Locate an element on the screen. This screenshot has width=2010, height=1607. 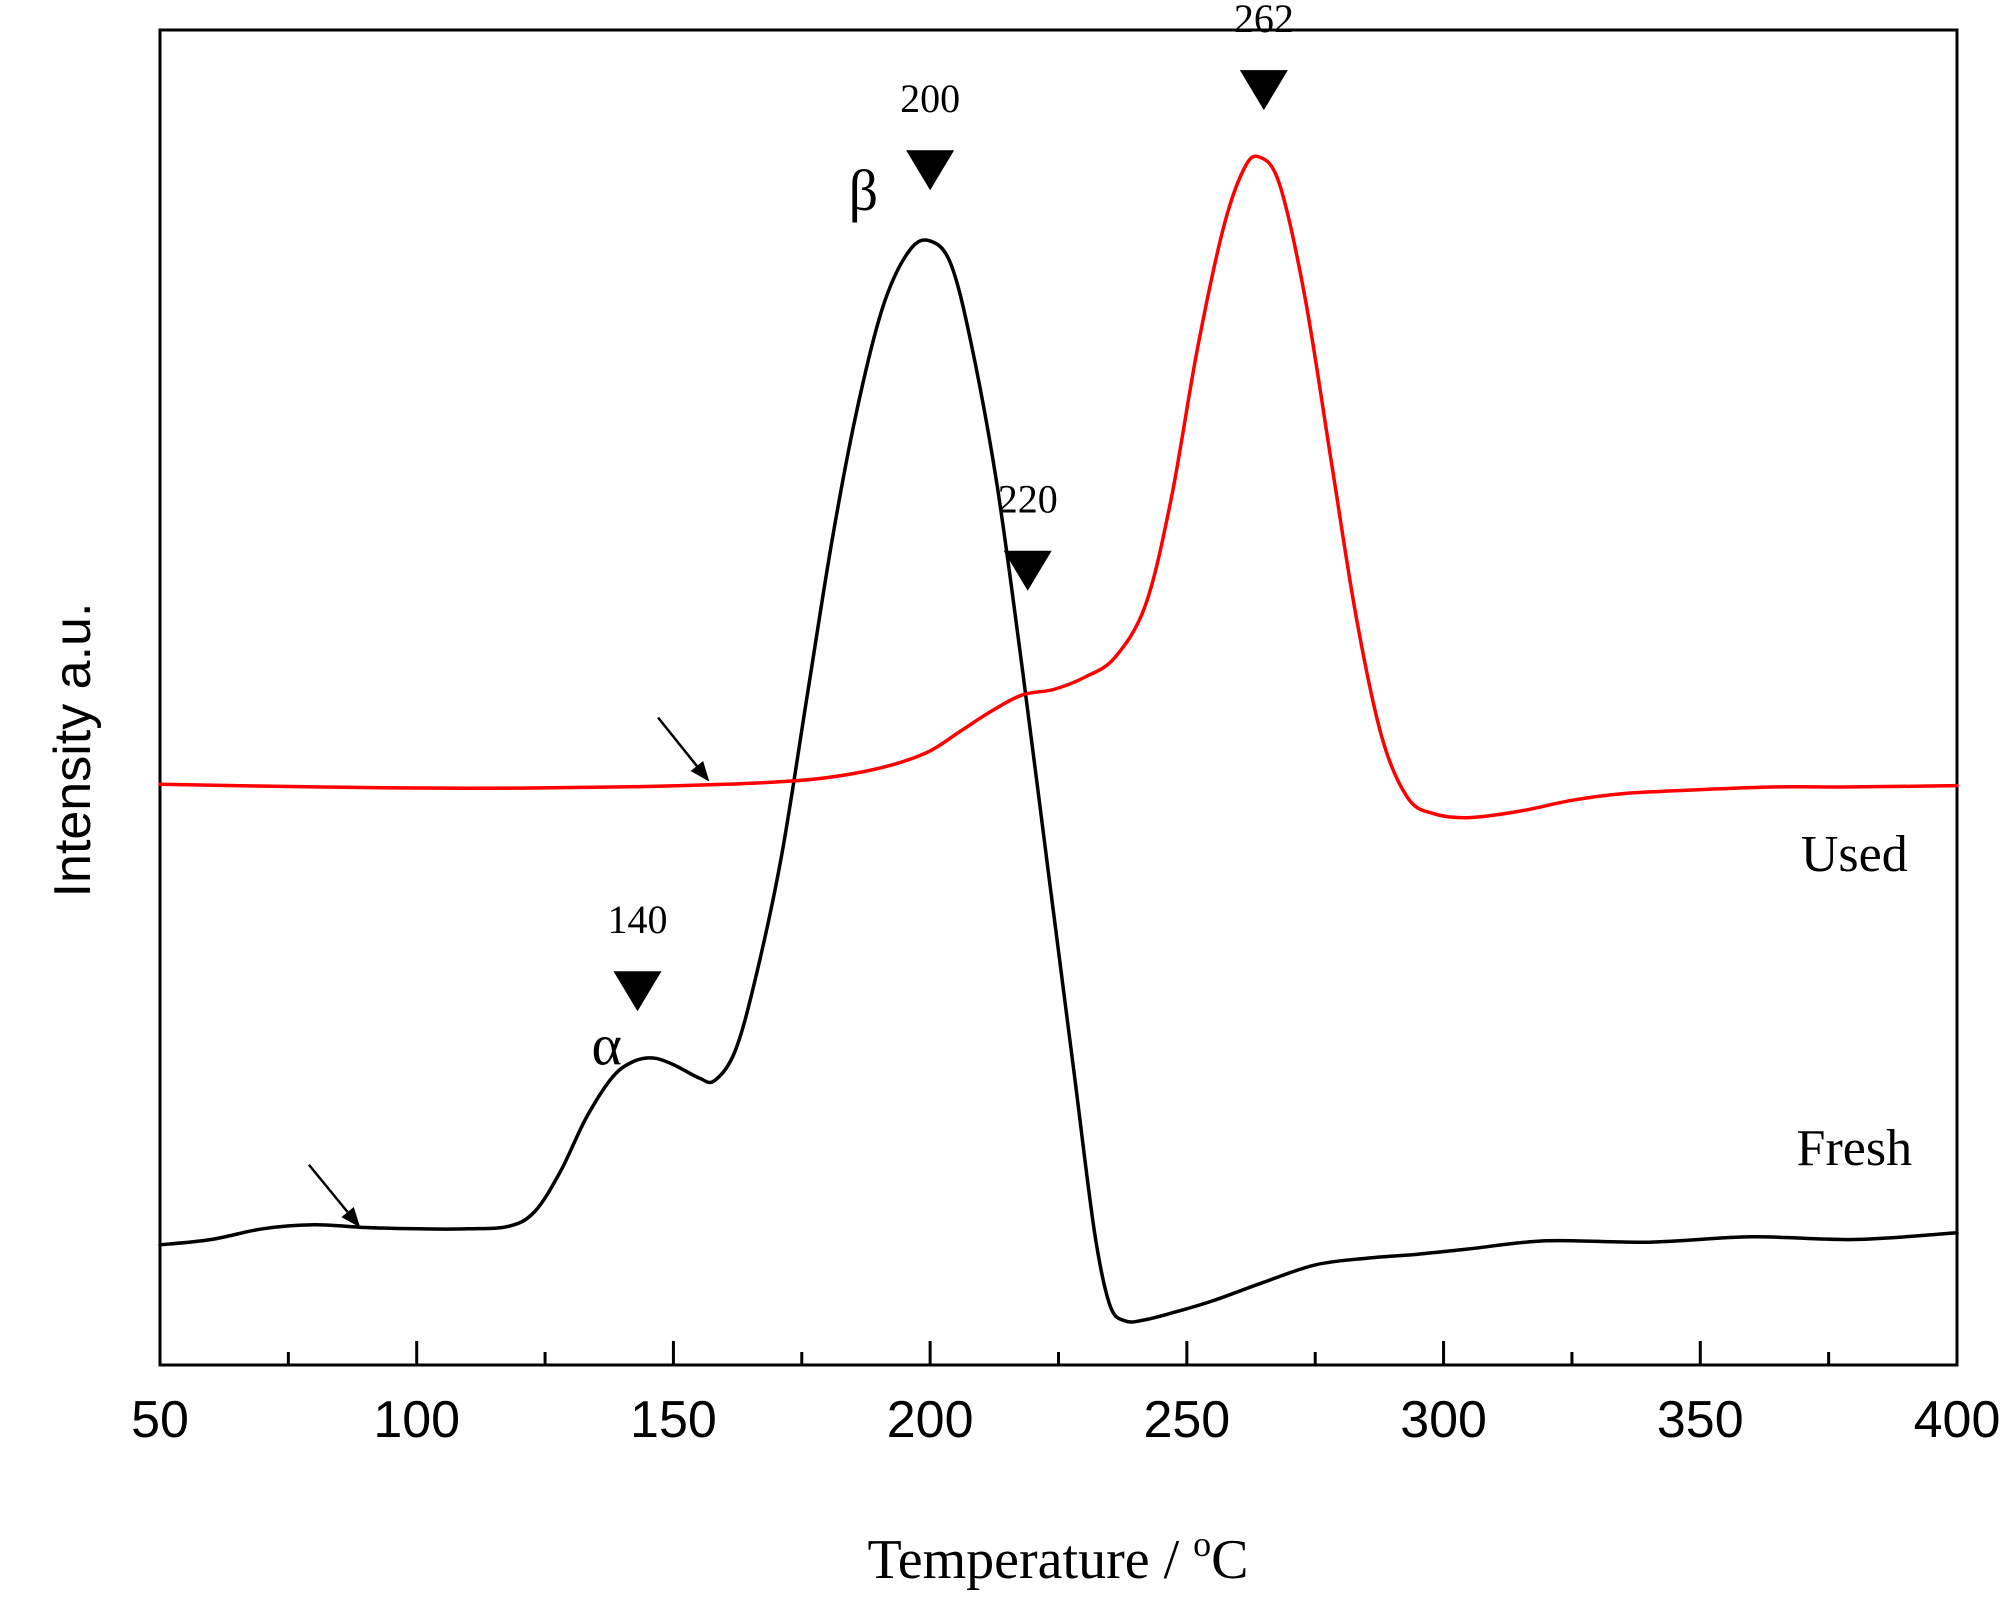
x-tick-label: 400 is located at coordinates (1957, 1420).